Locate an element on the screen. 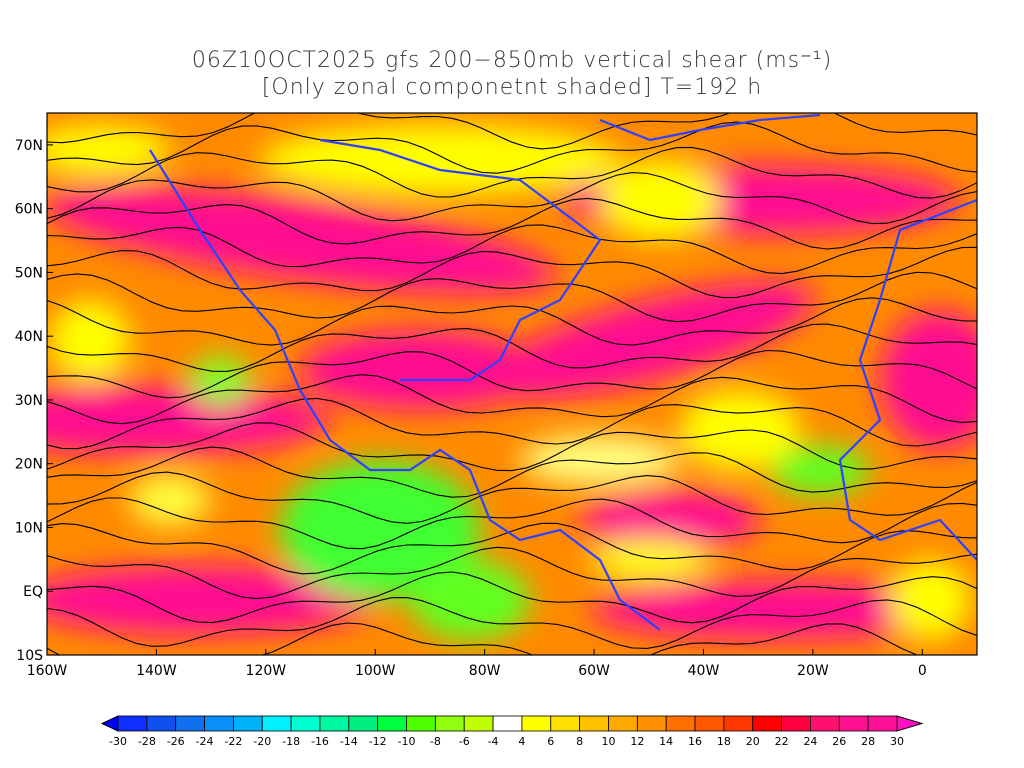  colorbar-label: 4 is located at coordinates (521, 741).